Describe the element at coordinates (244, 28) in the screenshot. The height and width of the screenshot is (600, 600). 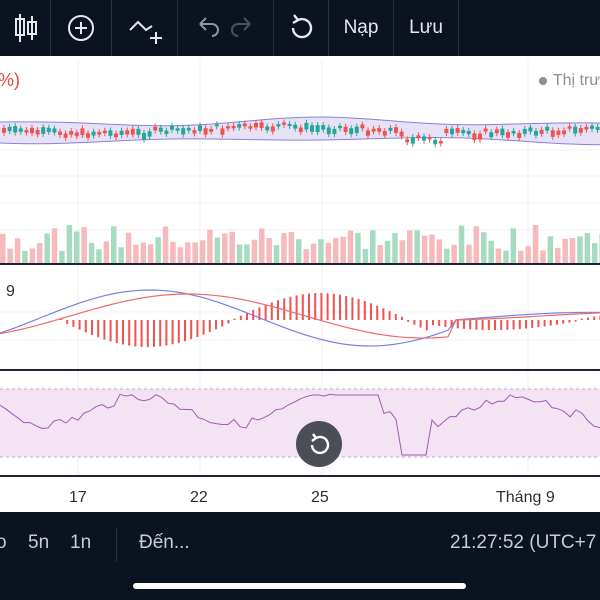
I see `redo-icon` at that location.